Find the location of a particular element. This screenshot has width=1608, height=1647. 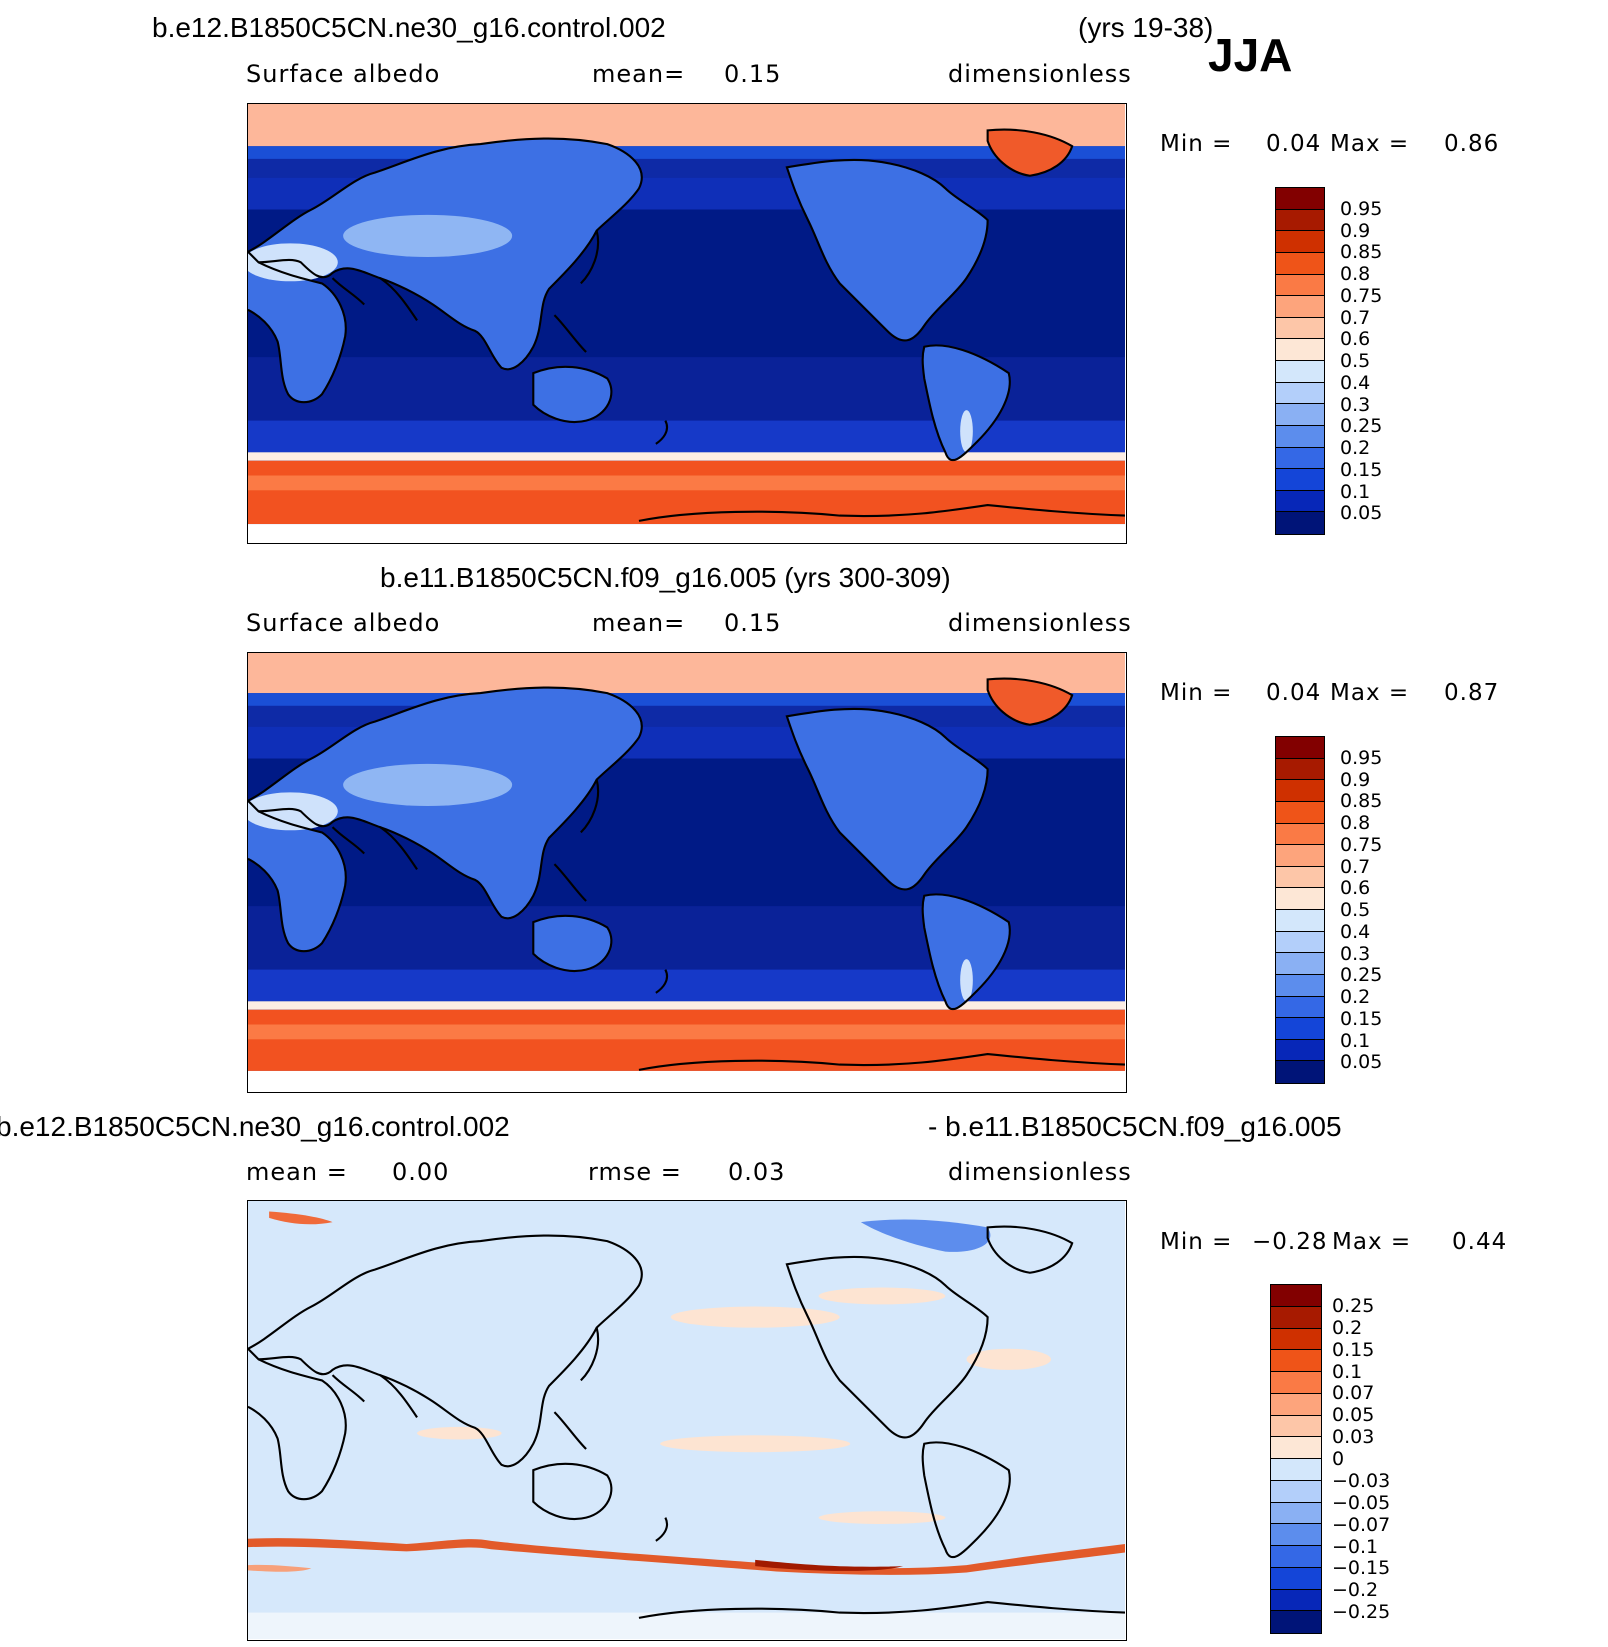

panel2-mean-label: mean= is located at coordinates (639, 623).